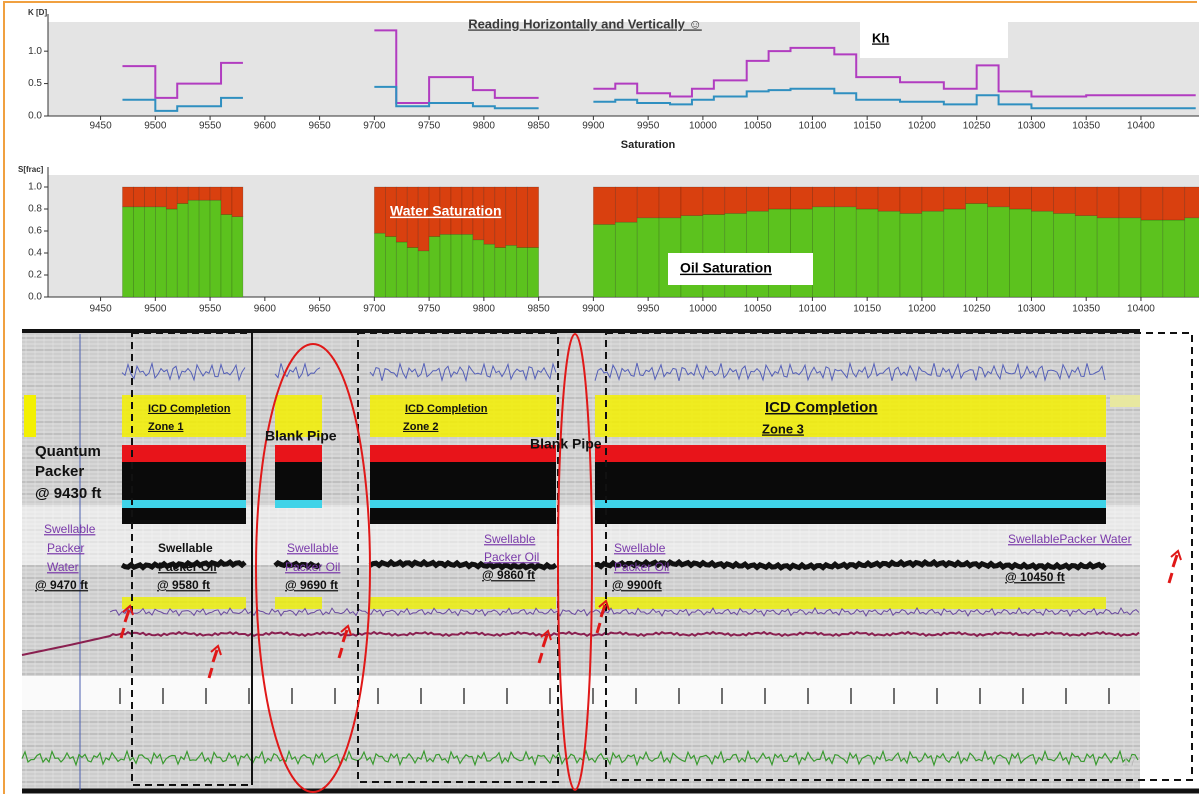  Describe the element at coordinates (65, 548) in the screenshot. I see `log-label: Packer` at that location.